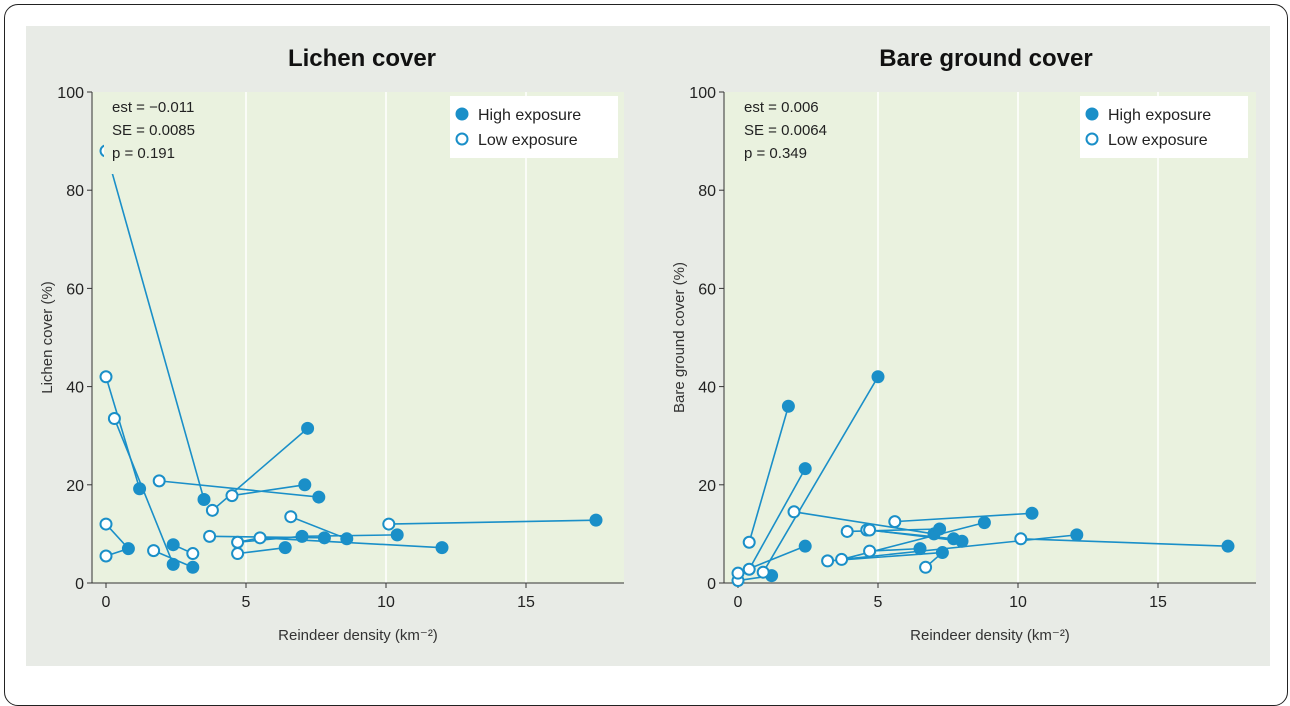 The image size is (1290, 706). I want to click on stat-line: est = 0.006, so click(781, 107).